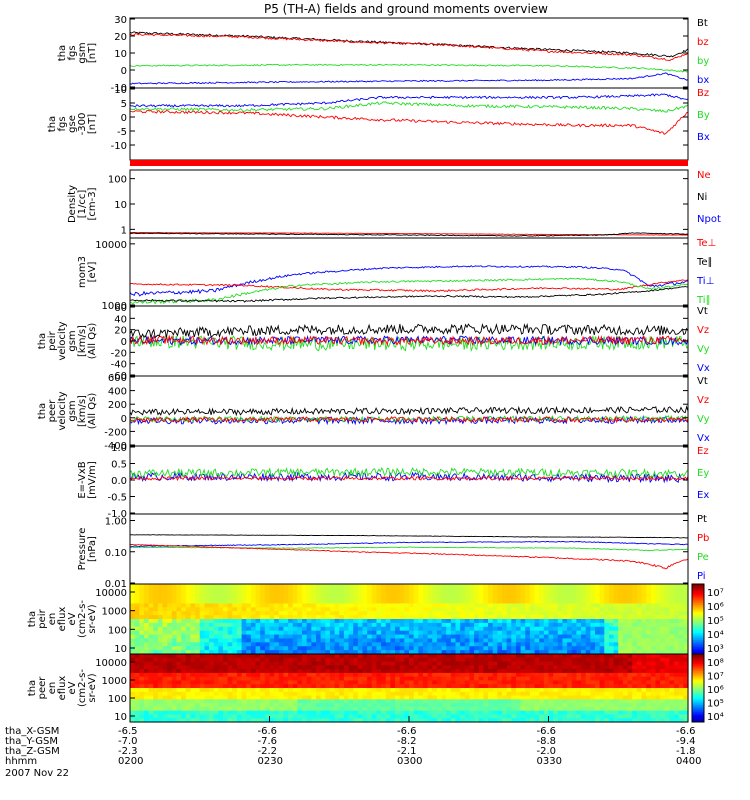 The width and height of the screenshot is (750, 800). What do you see at coordinates (702, 519) in the screenshot?
I see `legend-entry: Pt` at bounding box center [702, 519].